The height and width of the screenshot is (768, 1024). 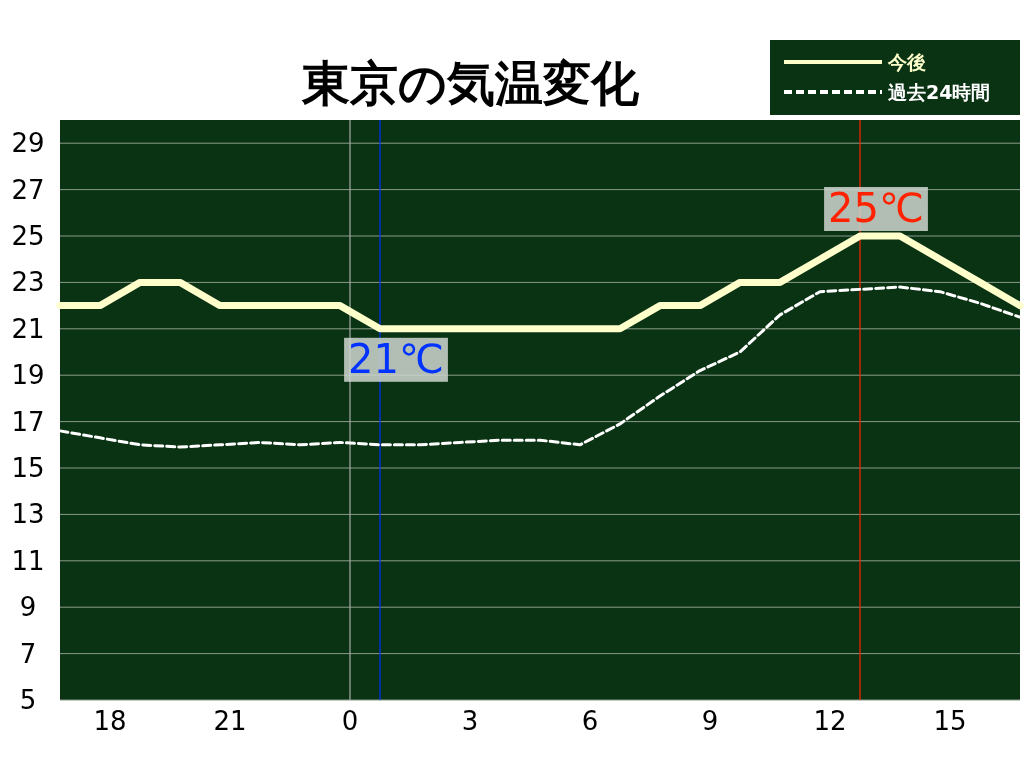 I want to click on x-tick-label: 9, so click(x=710, y=721).